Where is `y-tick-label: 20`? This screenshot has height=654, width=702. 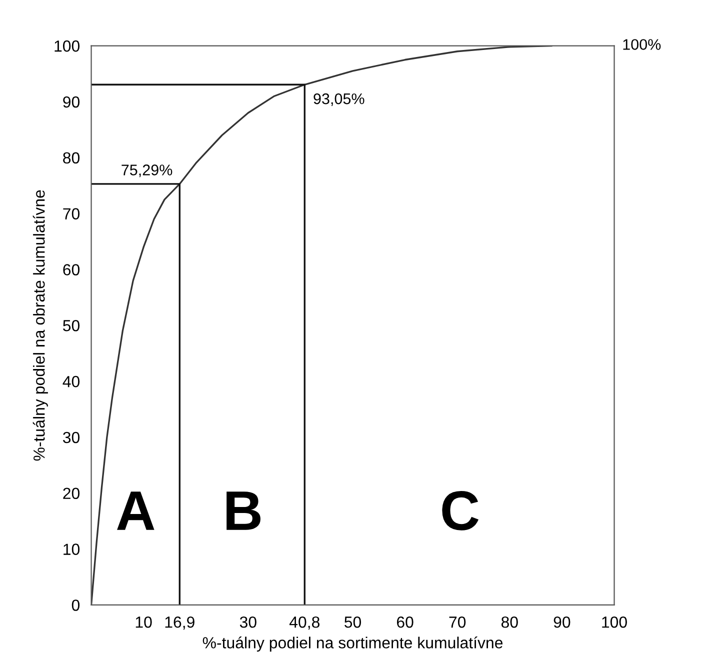 y-tick-label: 20 is located at coordinates (71, 494).